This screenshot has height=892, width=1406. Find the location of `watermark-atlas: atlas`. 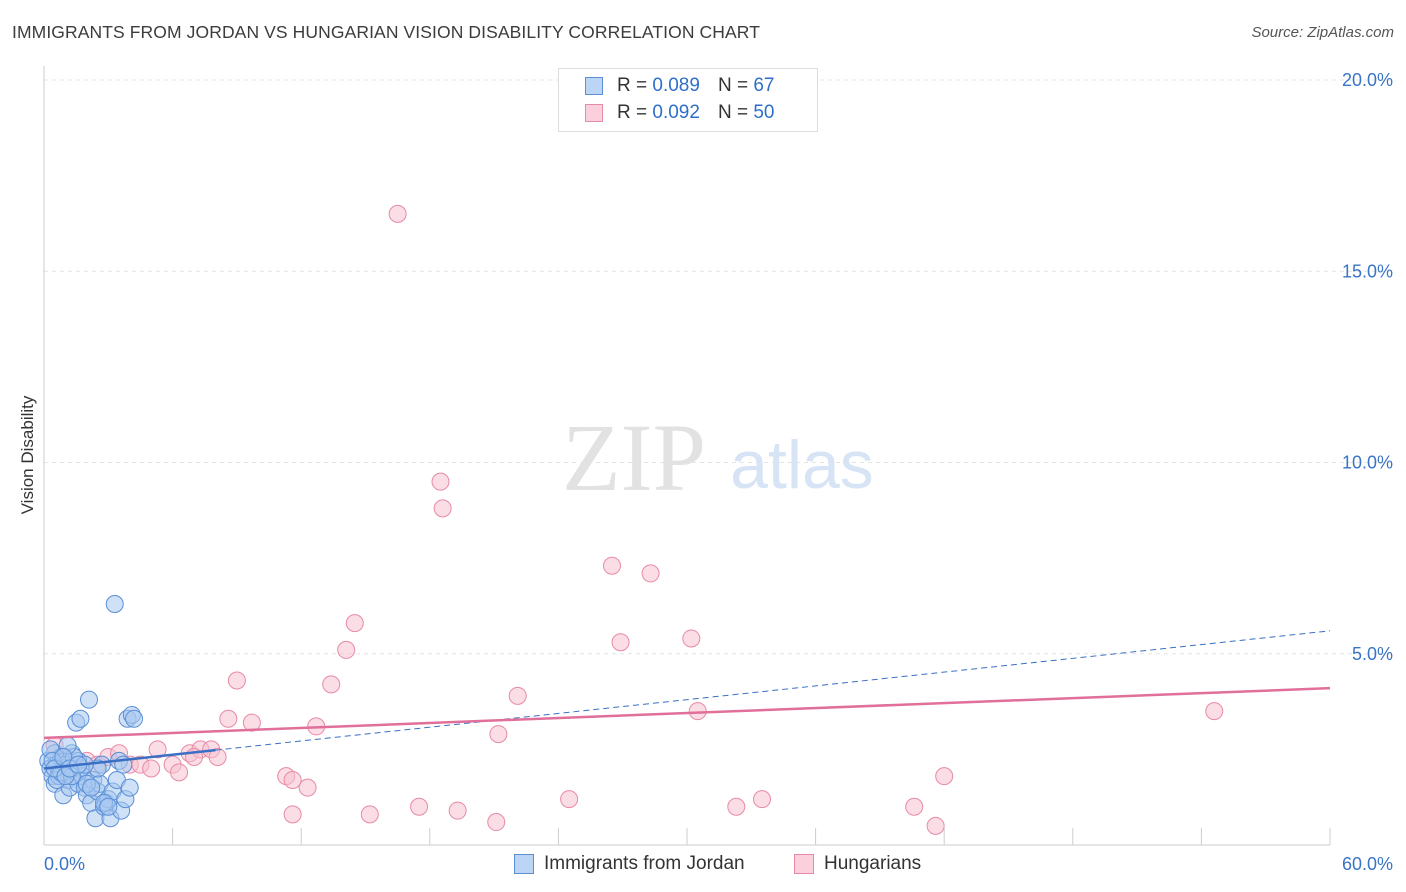

watermark-atlas: atlas is located at coordinates (802, 465).